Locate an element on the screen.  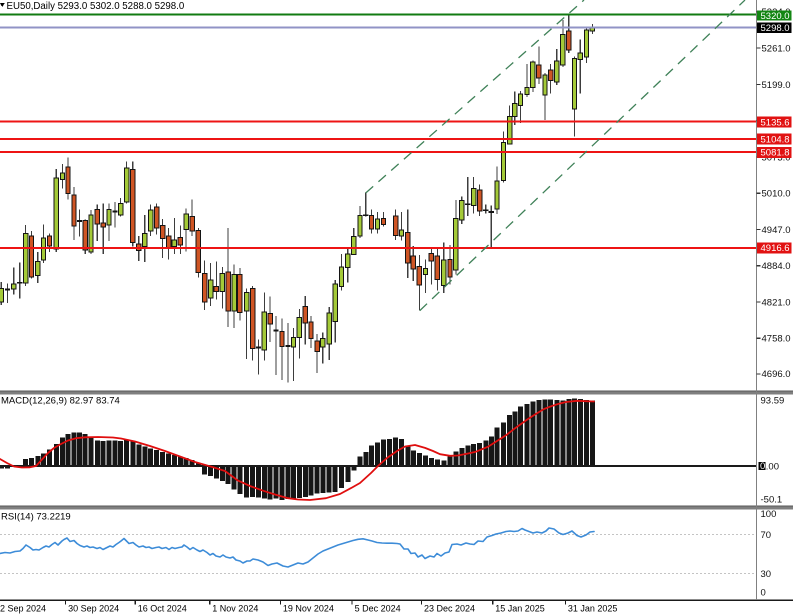
svg-text: 4884.0 is located at coordinates (776, 266).